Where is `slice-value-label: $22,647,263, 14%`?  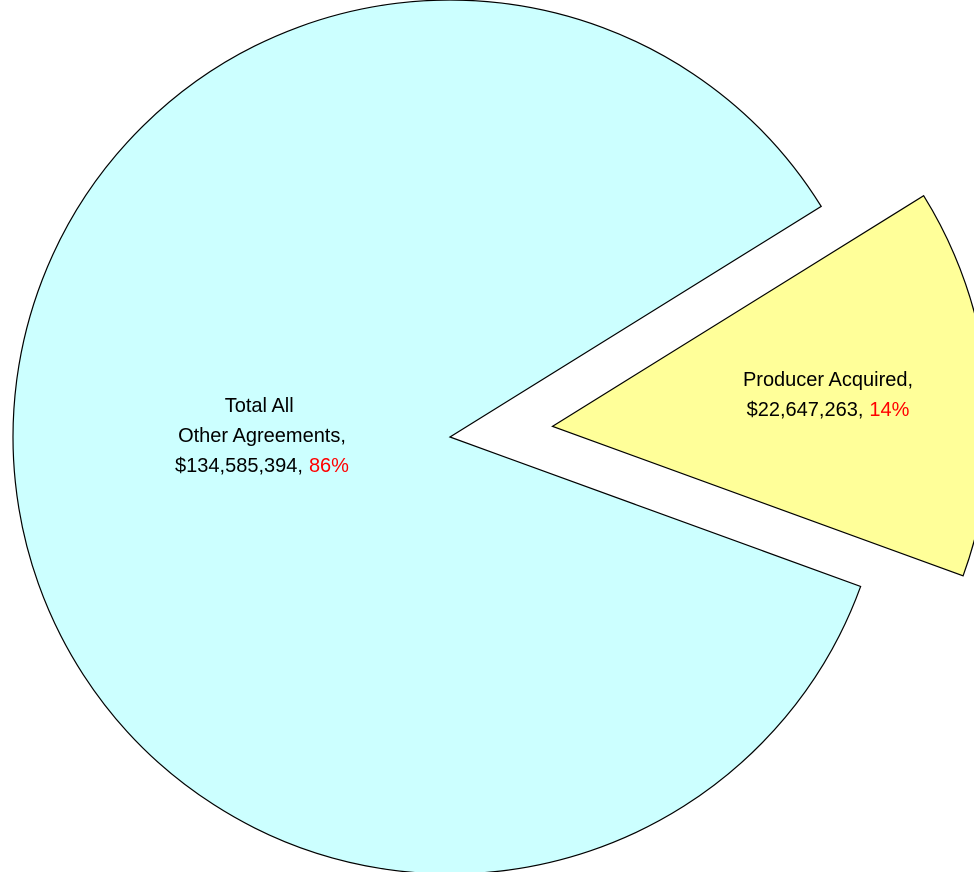
slice-value-label: $22,647,263, 14% is located at coordinates (828, 410).